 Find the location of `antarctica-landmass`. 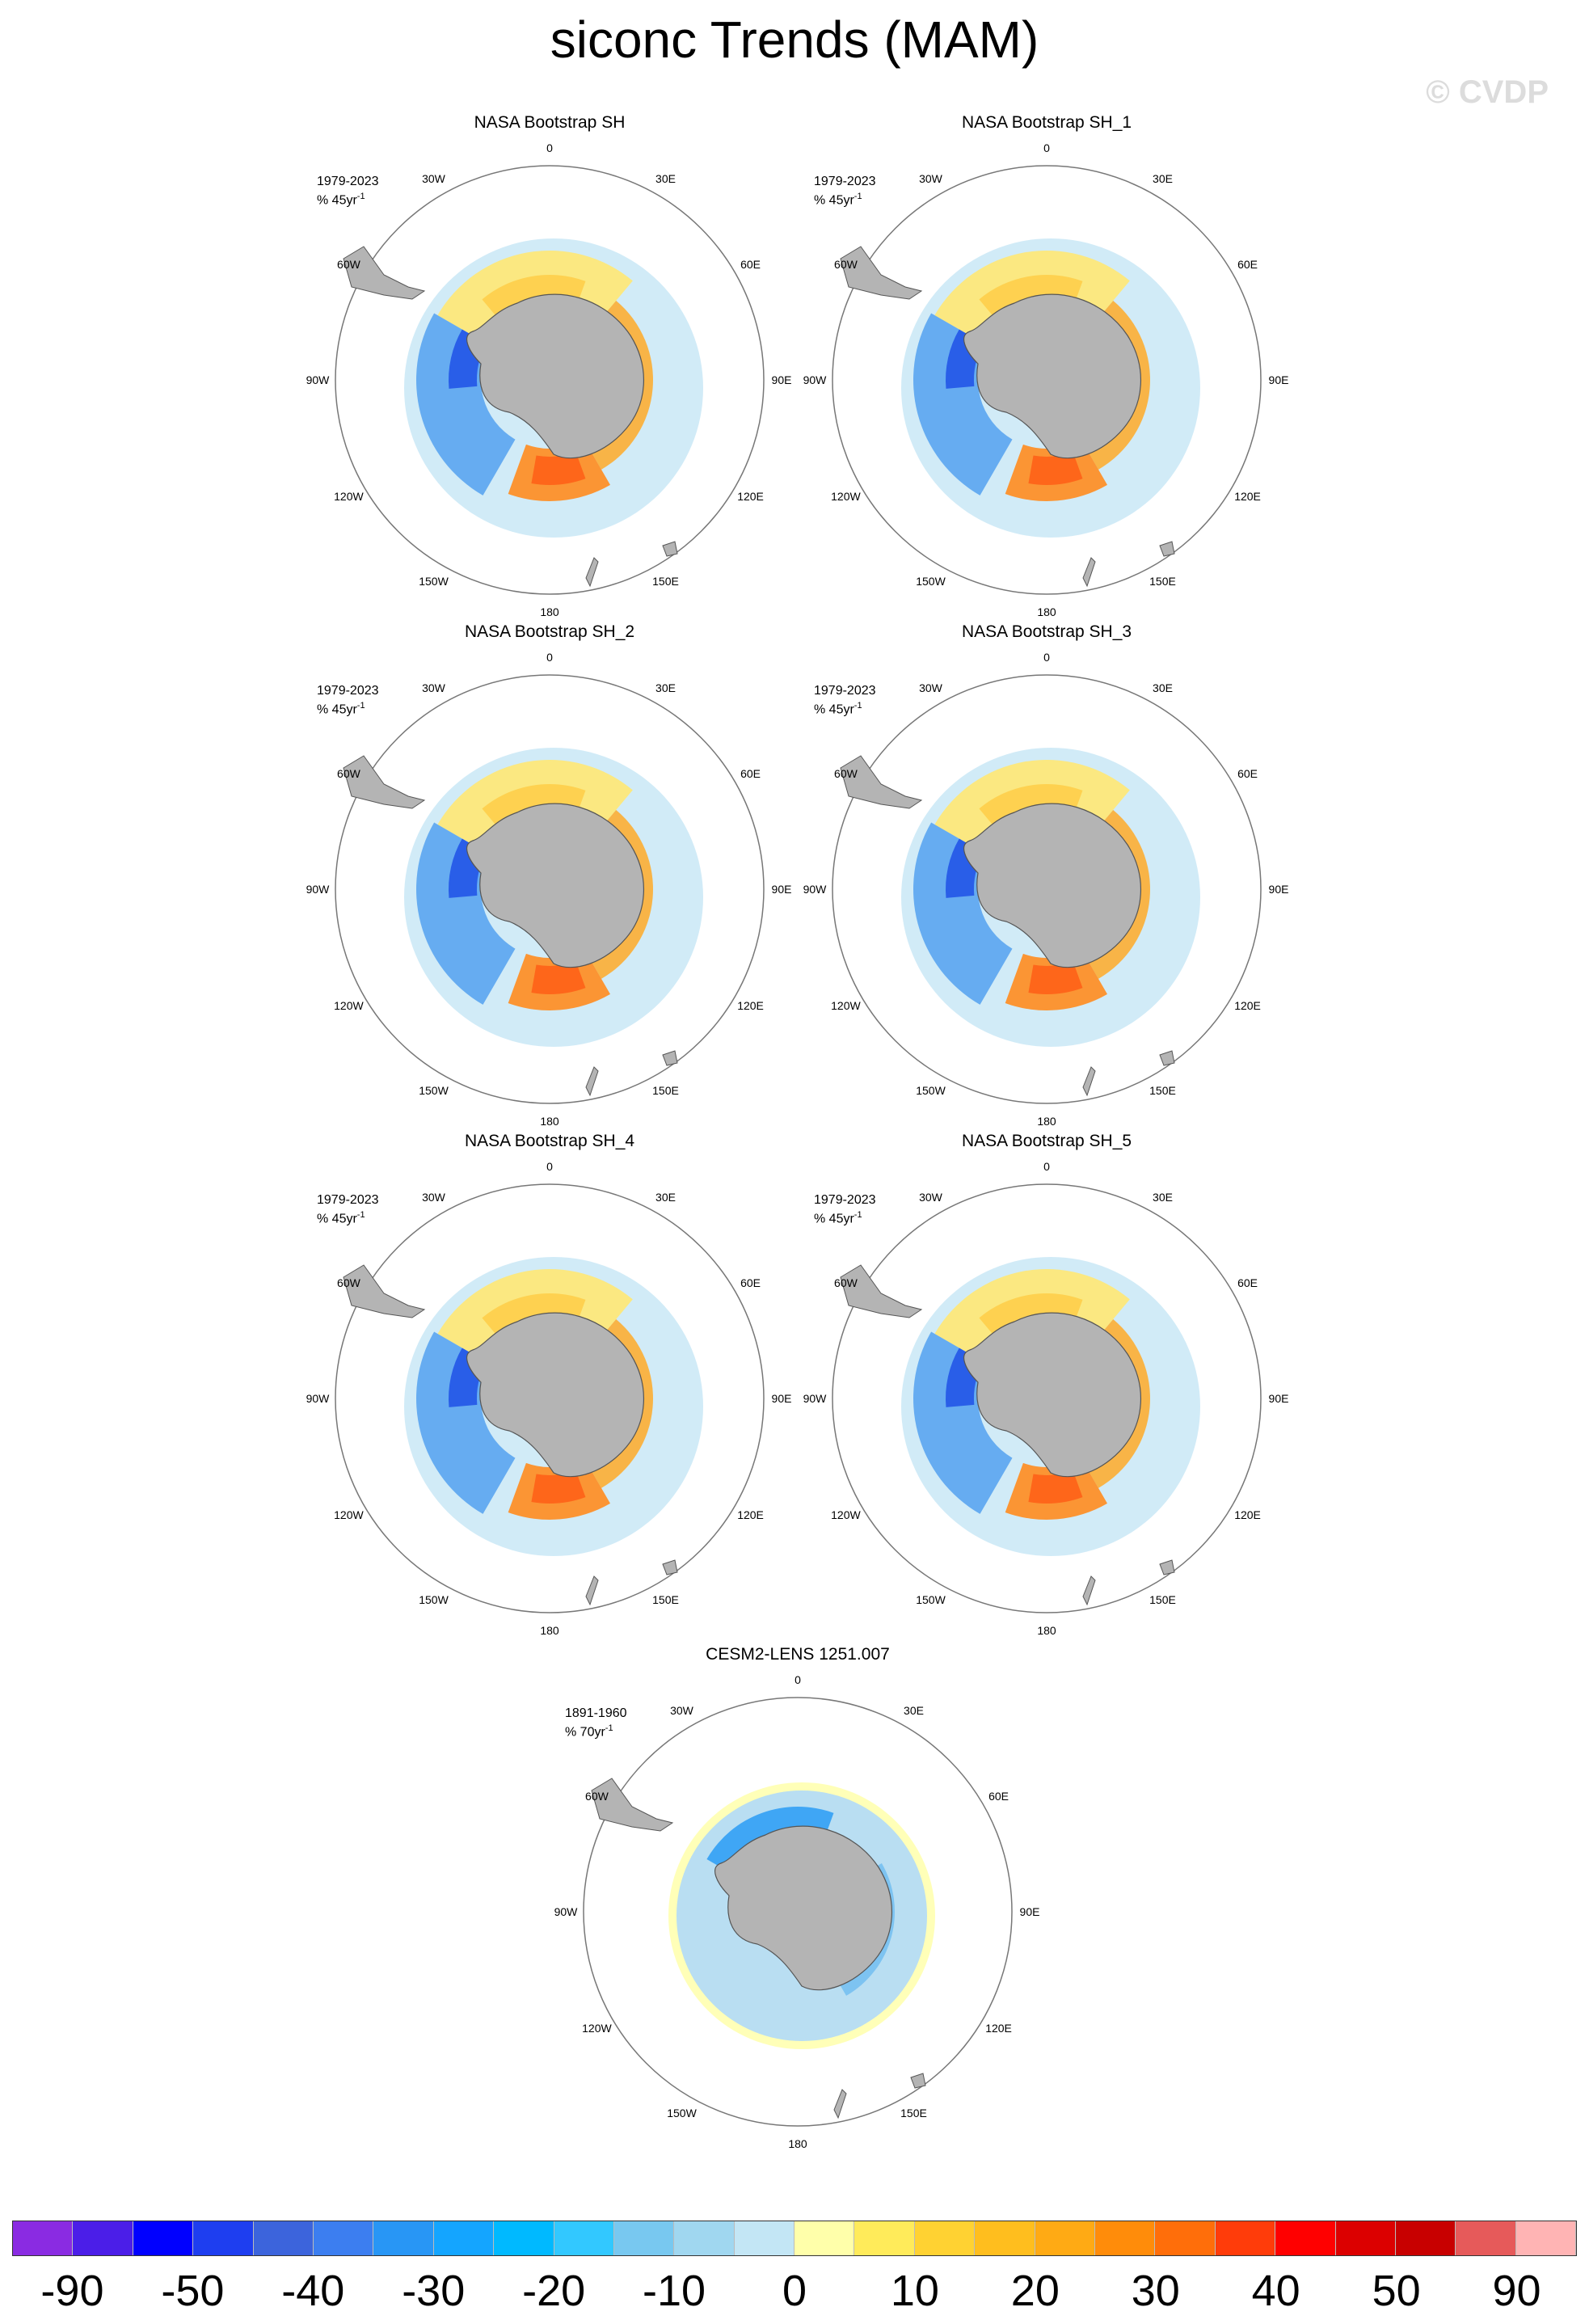

antarctica-landmass is located at coordinates (555, 376).